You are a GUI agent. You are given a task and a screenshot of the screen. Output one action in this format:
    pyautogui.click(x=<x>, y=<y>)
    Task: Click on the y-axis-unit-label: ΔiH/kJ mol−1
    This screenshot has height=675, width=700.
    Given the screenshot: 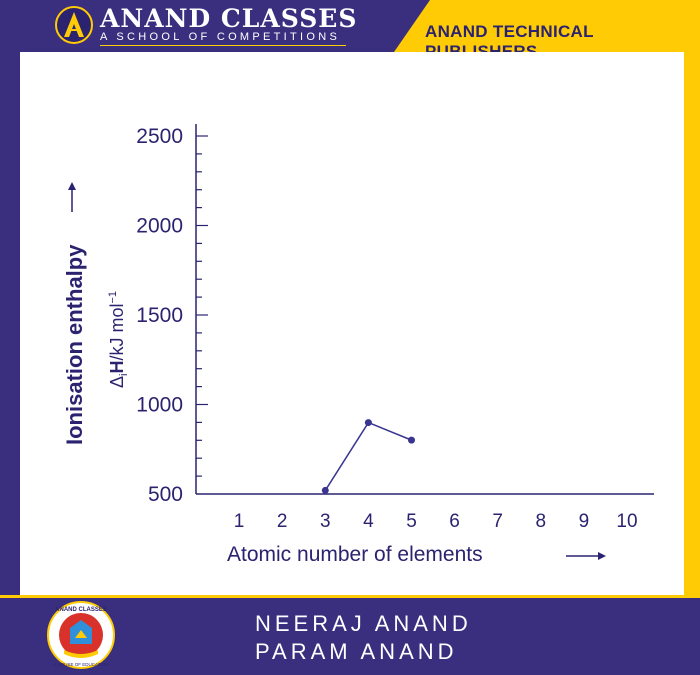 What is the action you would take?
    pyautogui.click(x=118, y=339)
    